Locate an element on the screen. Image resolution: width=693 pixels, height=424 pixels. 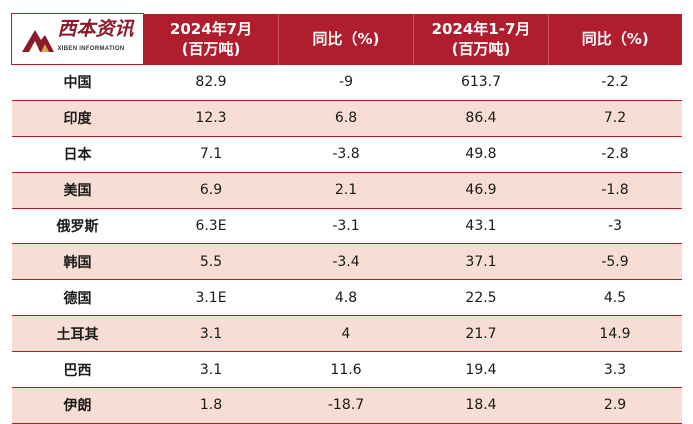
july-yoy-cell: 11.6 is located at coordinates (346, 370).